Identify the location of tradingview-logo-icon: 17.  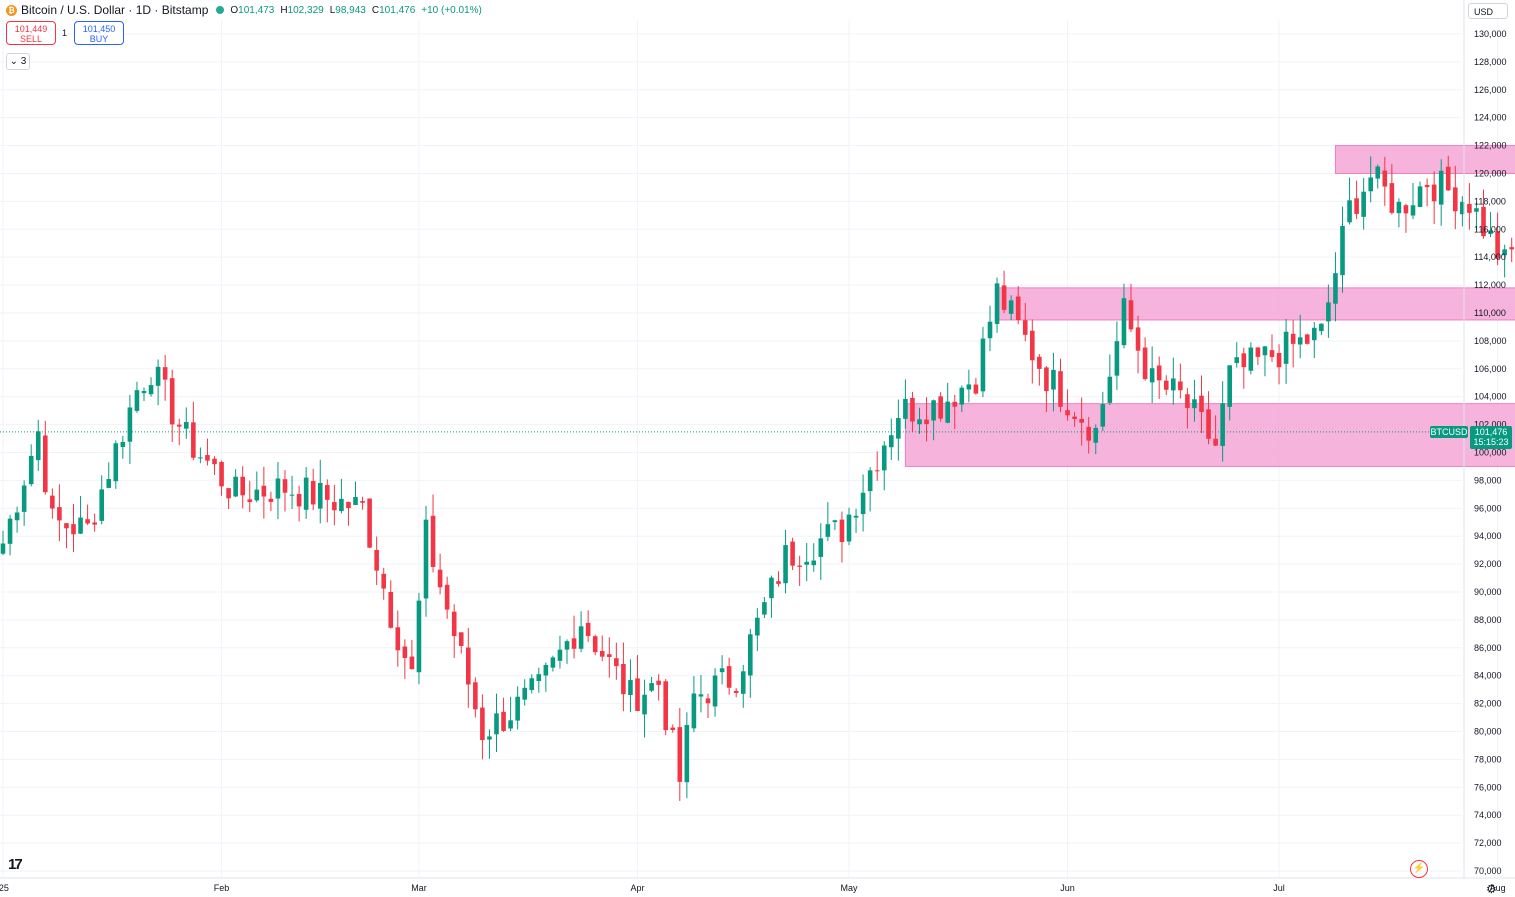
(15, 864).